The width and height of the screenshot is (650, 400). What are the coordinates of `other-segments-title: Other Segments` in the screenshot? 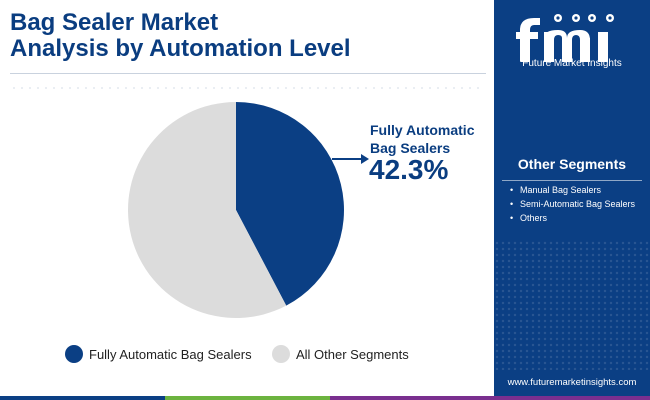 It's located at (572, 164).